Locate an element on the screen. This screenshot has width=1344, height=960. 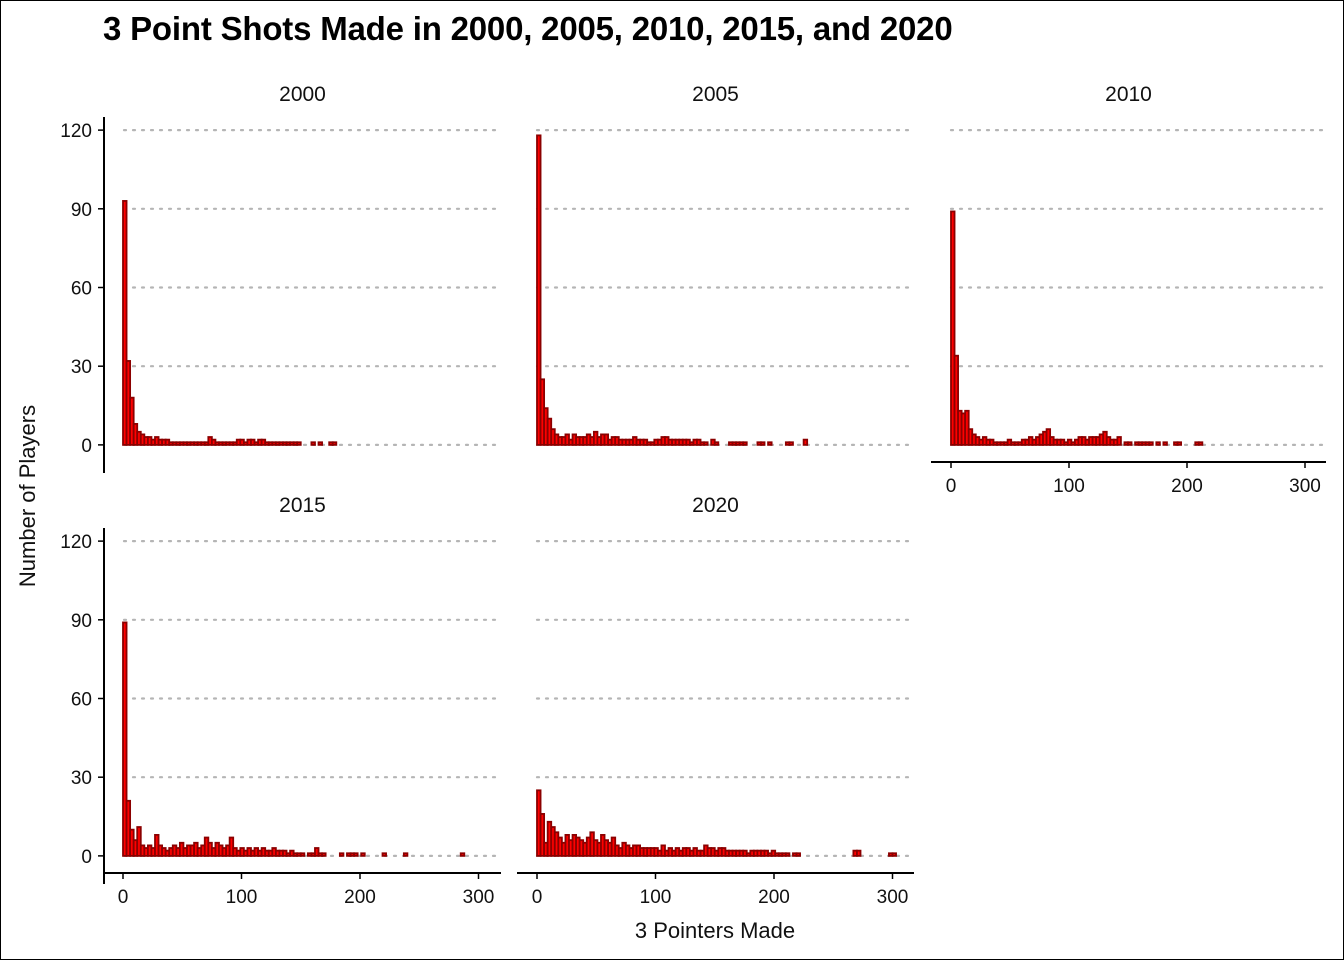
panel-title: 2000 is located at coordinates (302, 94).